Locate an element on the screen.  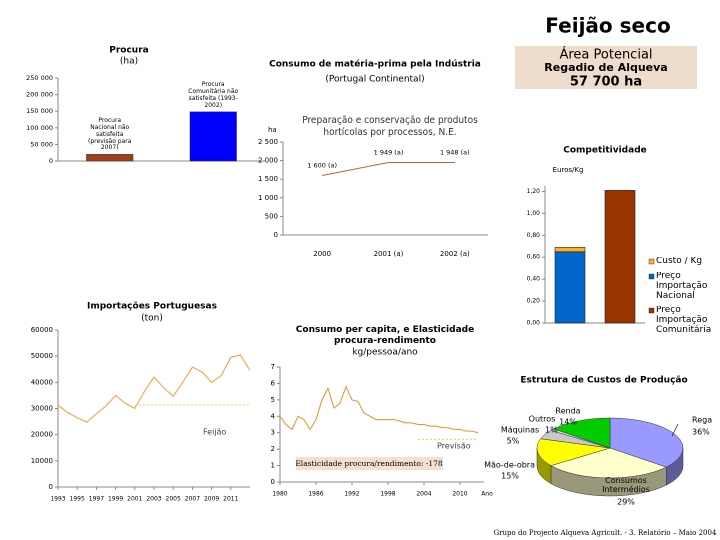
y-tick-label: 2 is located at coordinates (273, 449).